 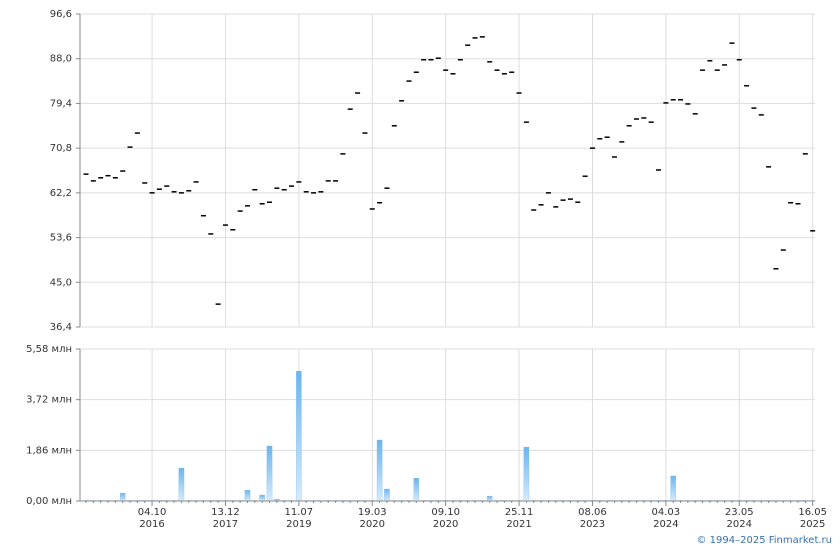 I want to click on footer: © 1994–2025 Finmarket.ru, so click(x=764, y=540).